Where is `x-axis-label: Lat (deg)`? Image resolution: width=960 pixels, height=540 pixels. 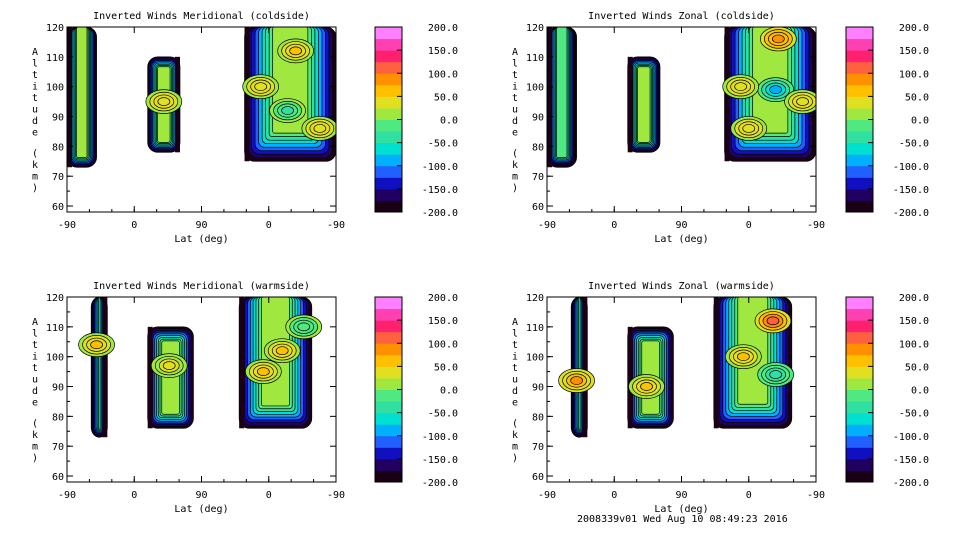
x-axis-label: Lat (deg) is located at coordinates (201, 509).